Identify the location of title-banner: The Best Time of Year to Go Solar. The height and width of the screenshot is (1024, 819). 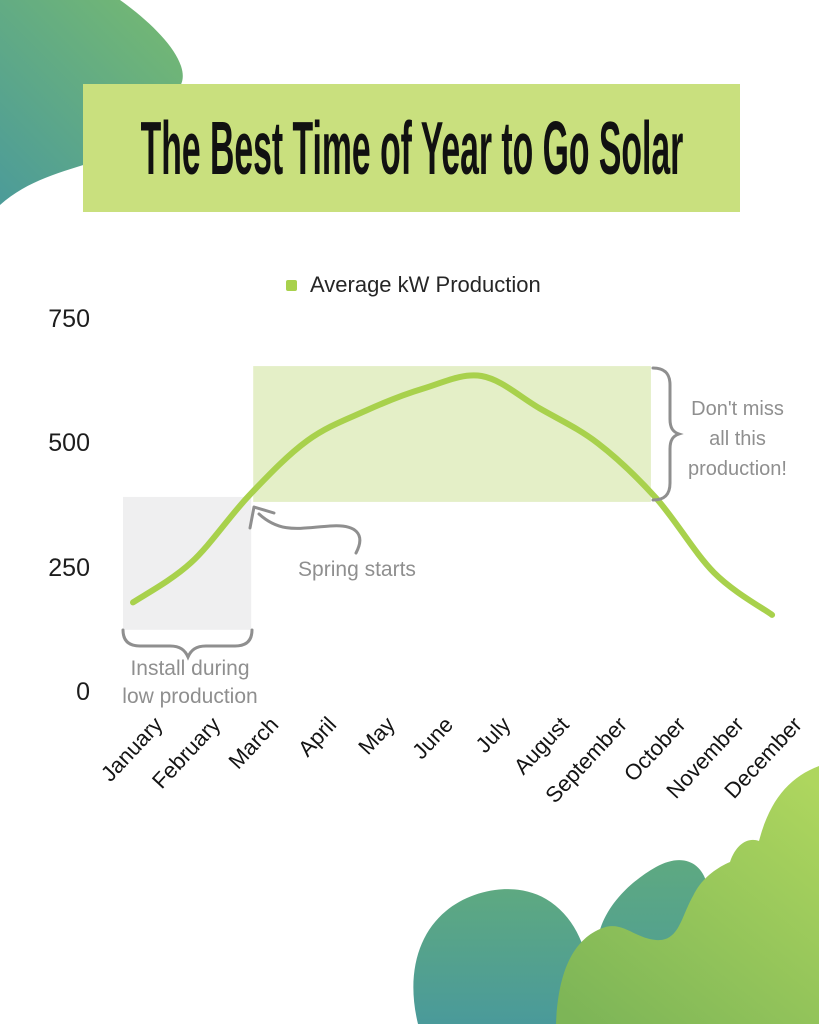
(411, 148).